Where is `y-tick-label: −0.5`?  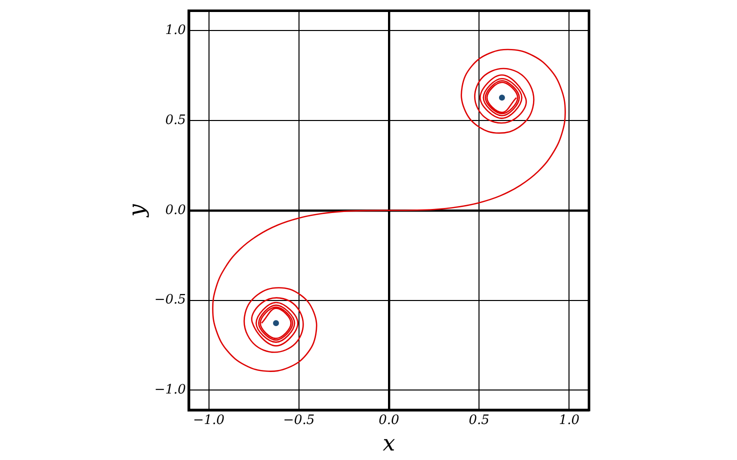
y-tick-label: −0.5 is located at coordinates (170, 300).